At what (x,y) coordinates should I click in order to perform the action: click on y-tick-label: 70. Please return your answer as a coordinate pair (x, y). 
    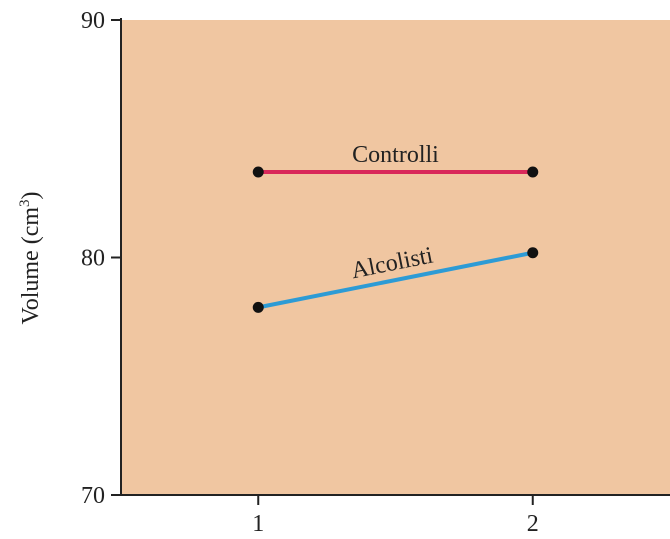
    Looking at the image, I should click on (93, 496).